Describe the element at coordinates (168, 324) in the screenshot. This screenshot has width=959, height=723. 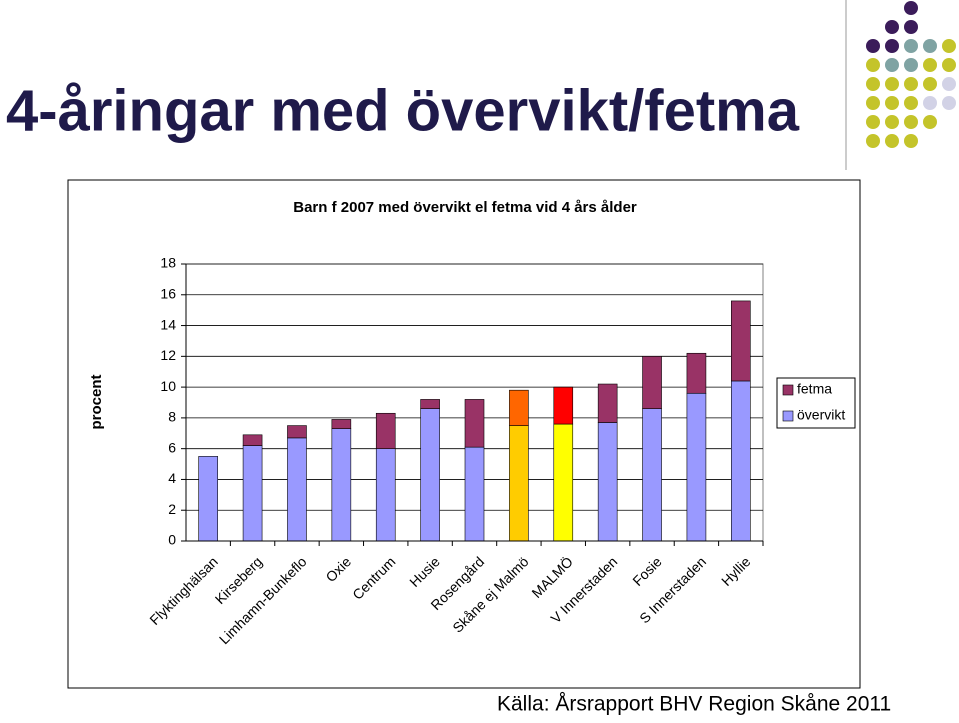
I see `y-tick-label: 14` at that location.